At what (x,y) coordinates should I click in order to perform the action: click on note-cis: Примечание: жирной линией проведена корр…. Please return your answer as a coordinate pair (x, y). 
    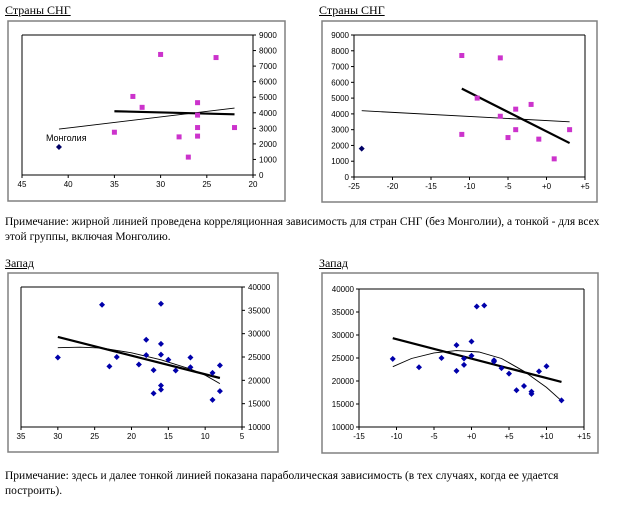
    Looking at the image, I should click on (302, 229).